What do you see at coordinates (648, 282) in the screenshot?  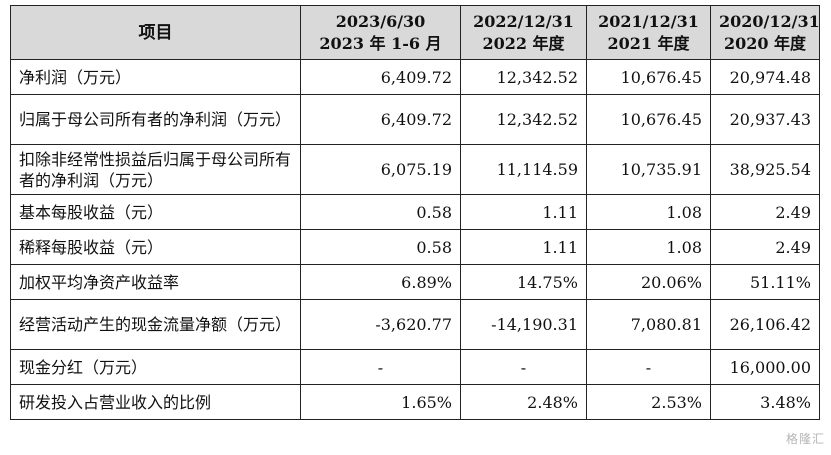 I see `cell-value: 20.06%` at bounding box center [648, 282].